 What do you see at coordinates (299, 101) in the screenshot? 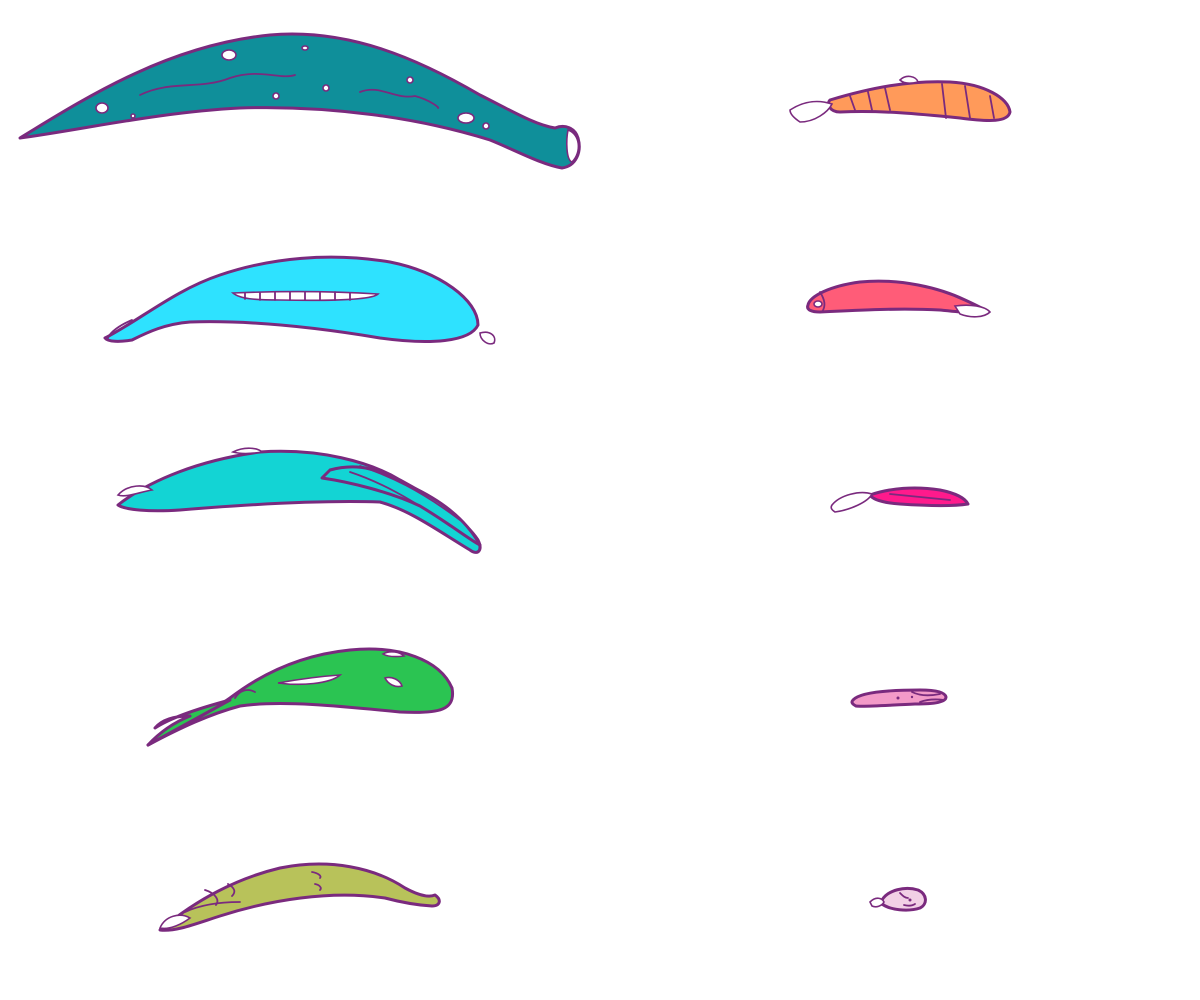
I see `teal-whale` at bounding box center [299, 101].